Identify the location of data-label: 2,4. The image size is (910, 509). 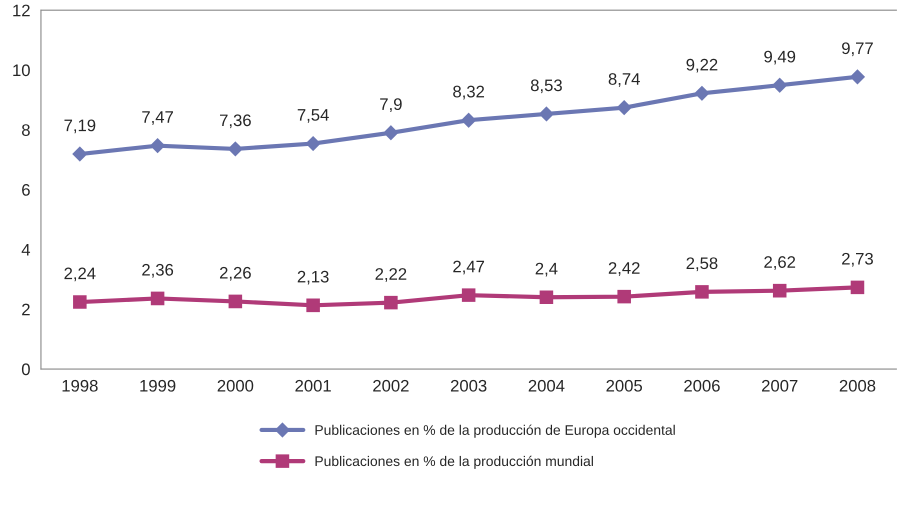
(547, 269).